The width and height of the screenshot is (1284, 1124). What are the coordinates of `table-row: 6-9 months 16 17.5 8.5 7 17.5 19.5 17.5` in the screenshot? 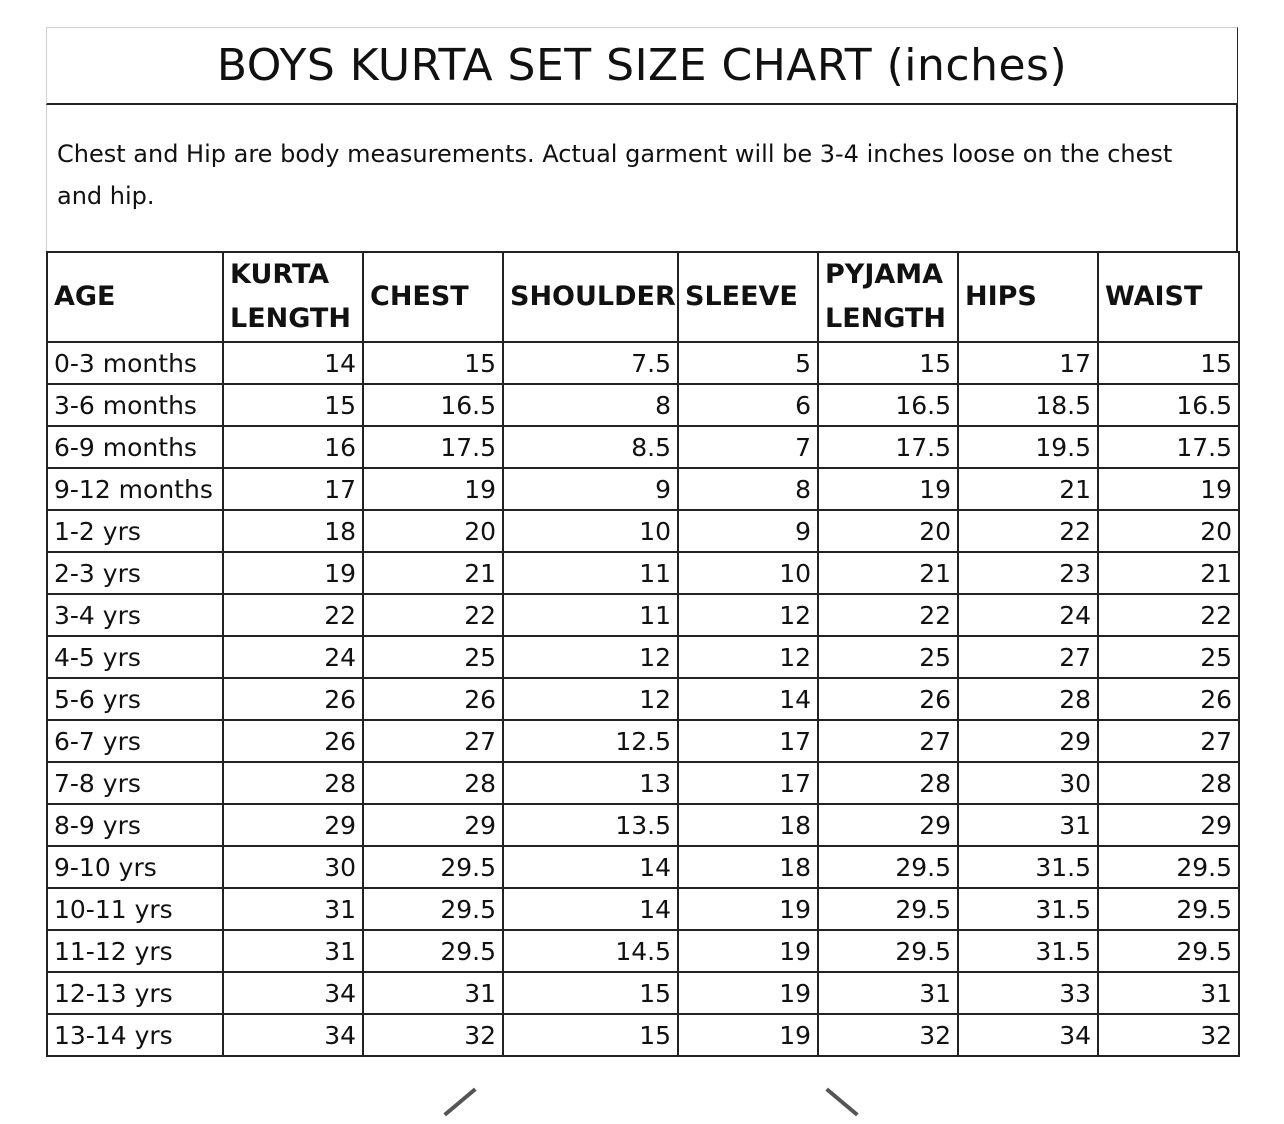 It's located at (643, 447).